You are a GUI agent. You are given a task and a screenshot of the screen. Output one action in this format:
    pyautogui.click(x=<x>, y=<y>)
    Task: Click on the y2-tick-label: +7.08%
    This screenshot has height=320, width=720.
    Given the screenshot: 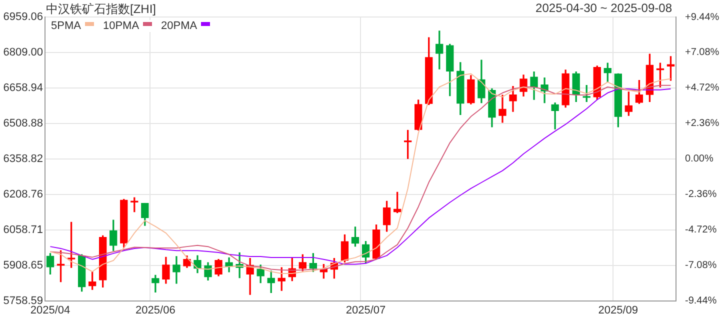 What is the action you would take?
    pyautogui.click(x=702, y=52)
    